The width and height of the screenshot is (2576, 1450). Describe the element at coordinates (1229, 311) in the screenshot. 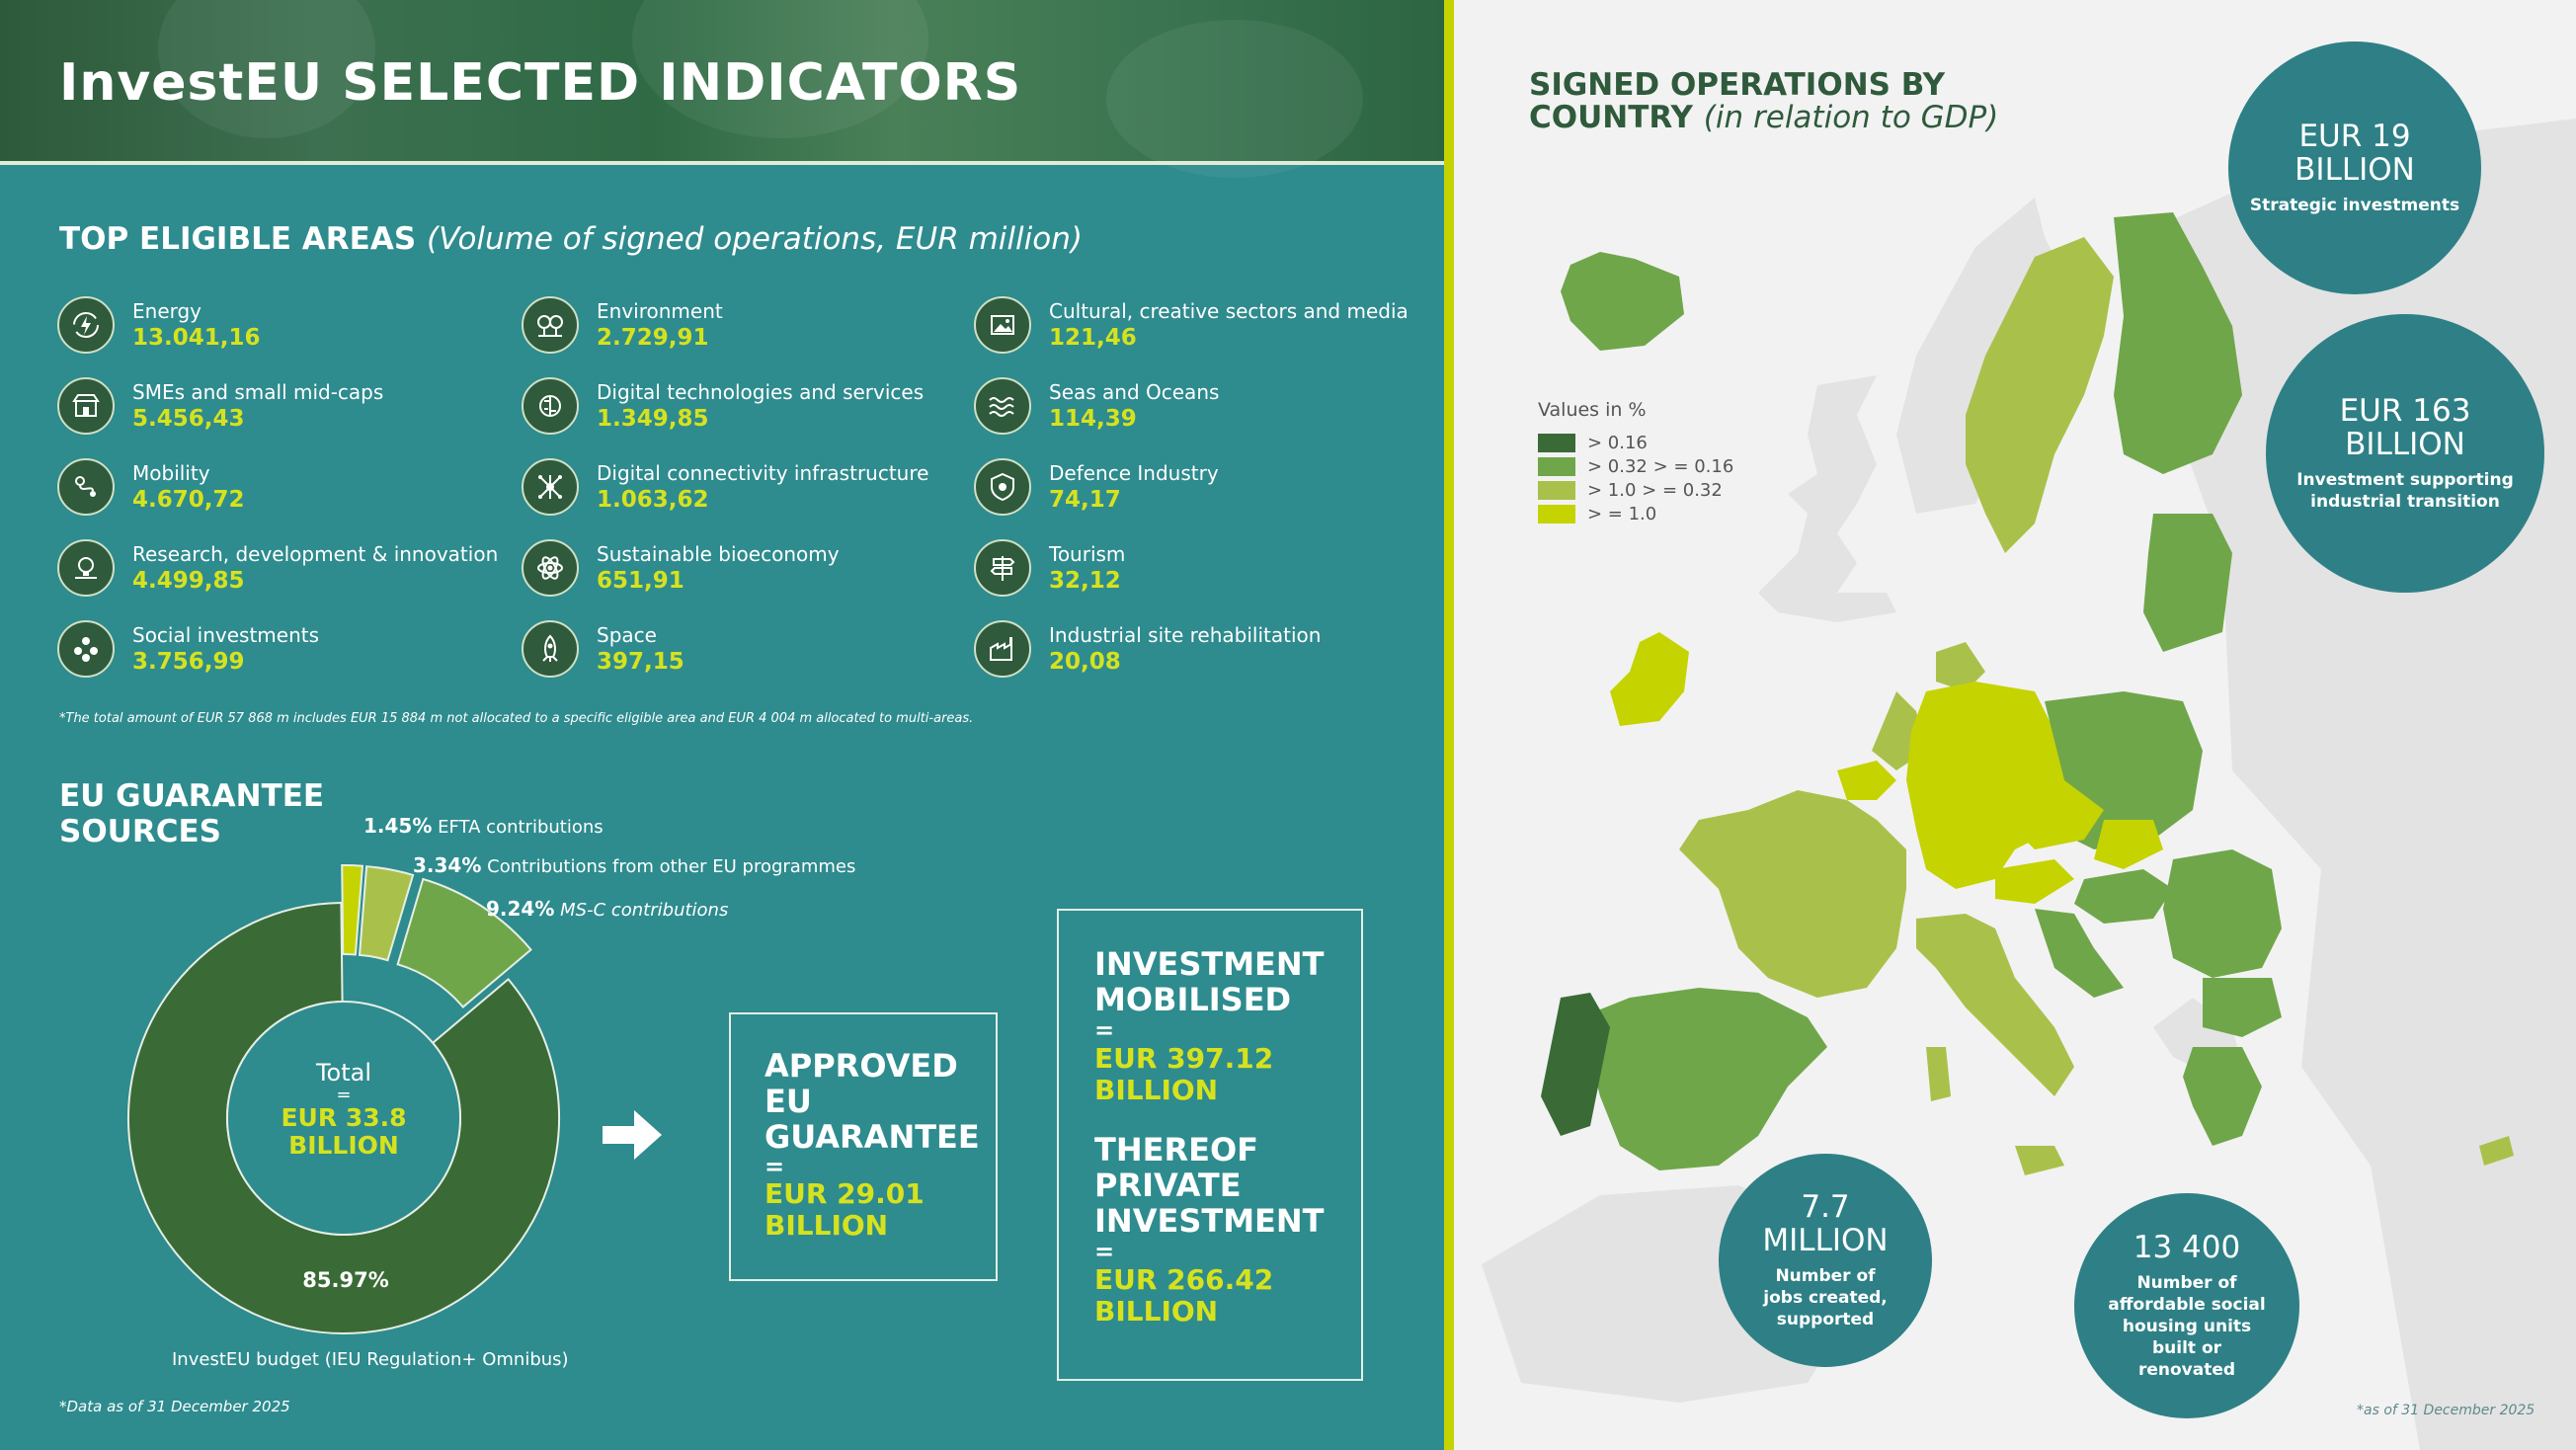

I see `area-label: Cultural, creative sectors and media` at that location.